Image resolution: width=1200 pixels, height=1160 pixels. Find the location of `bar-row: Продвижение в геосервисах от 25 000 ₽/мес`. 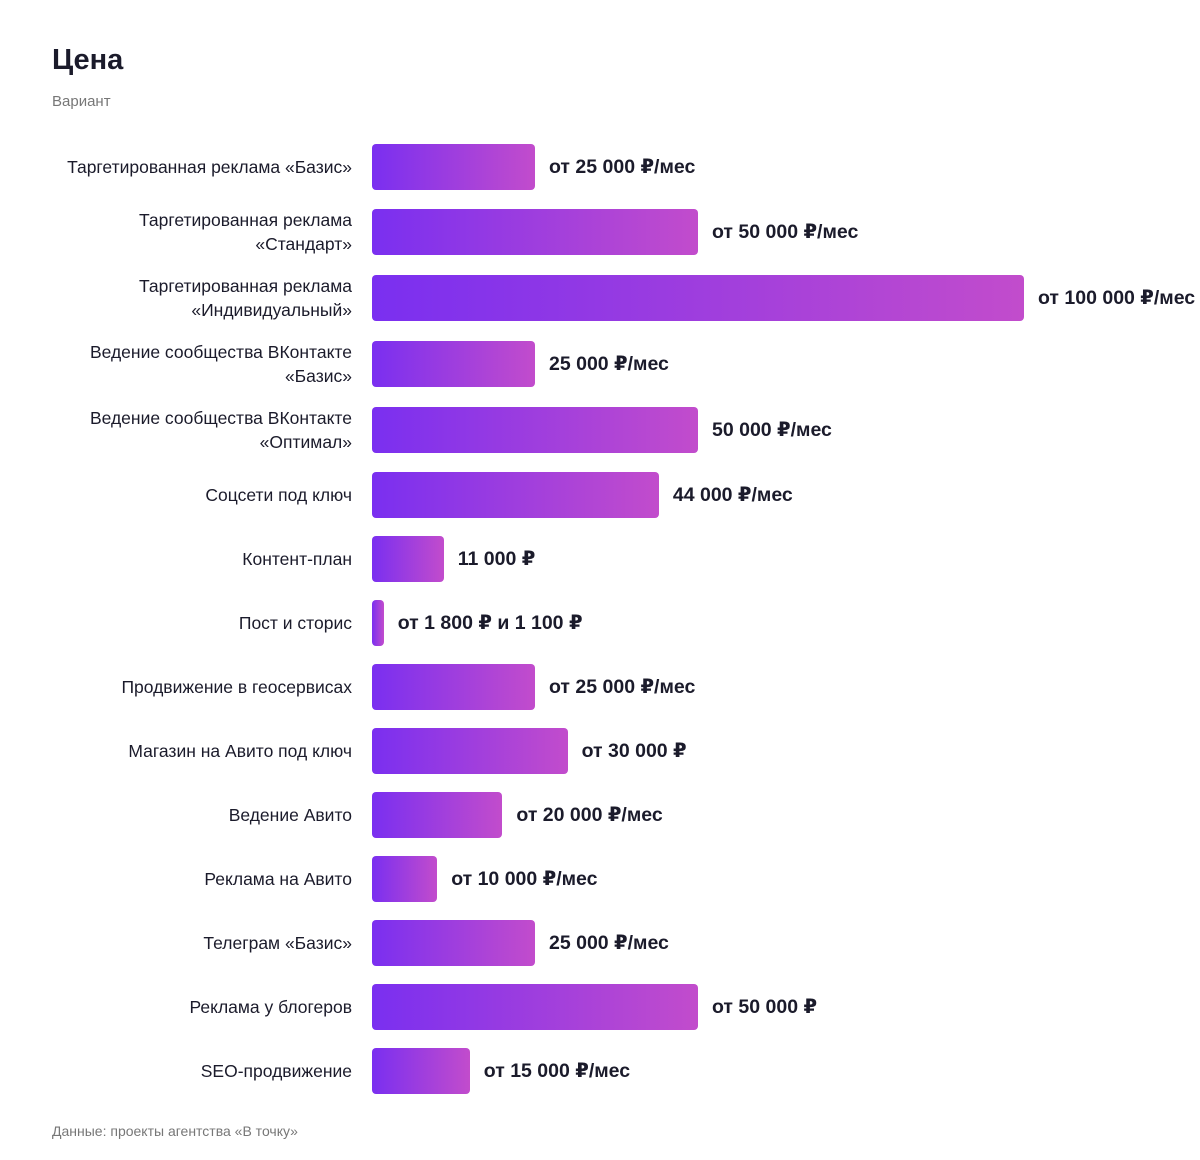

bar-row: Продвижение в геосервисах от 25 000 ₽/мес is located at coordinates (373, 687).